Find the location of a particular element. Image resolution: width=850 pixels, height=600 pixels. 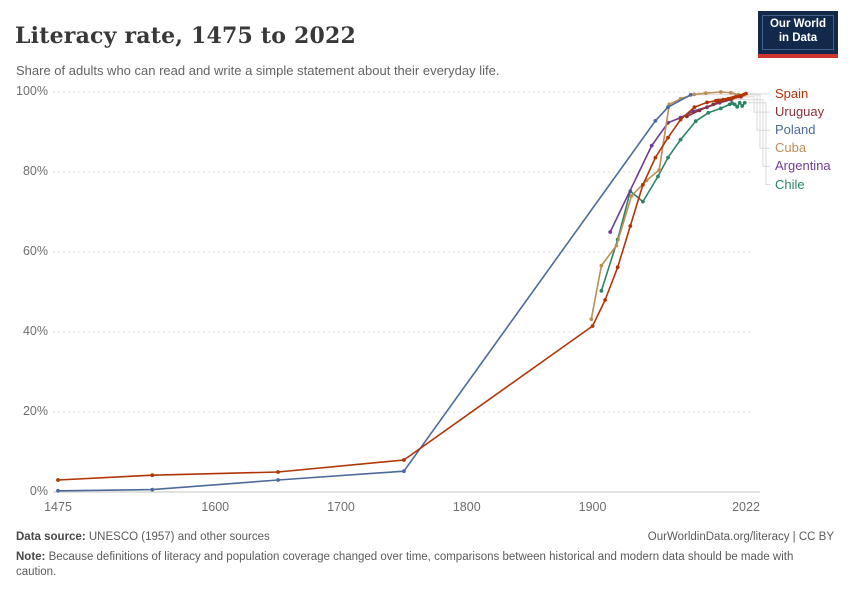

legend-label-chile: Chile is located at coordinates (790, 184).